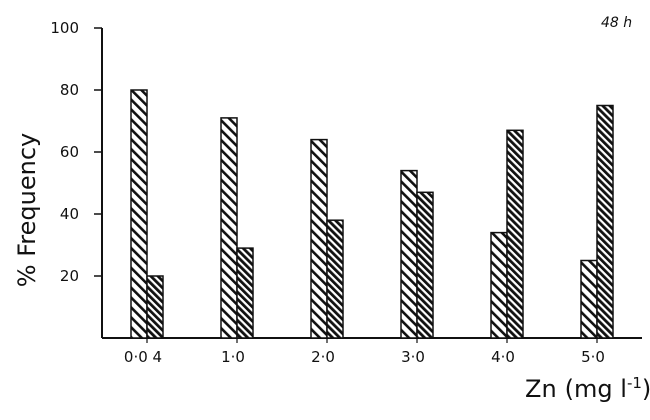 Image resolution: width=650 pixels, height=420 pixels. What do you see at coordinates (503, 357) in the screenshot?
I see `x-tick-label: 4·0` at bounding box center [503, 357].